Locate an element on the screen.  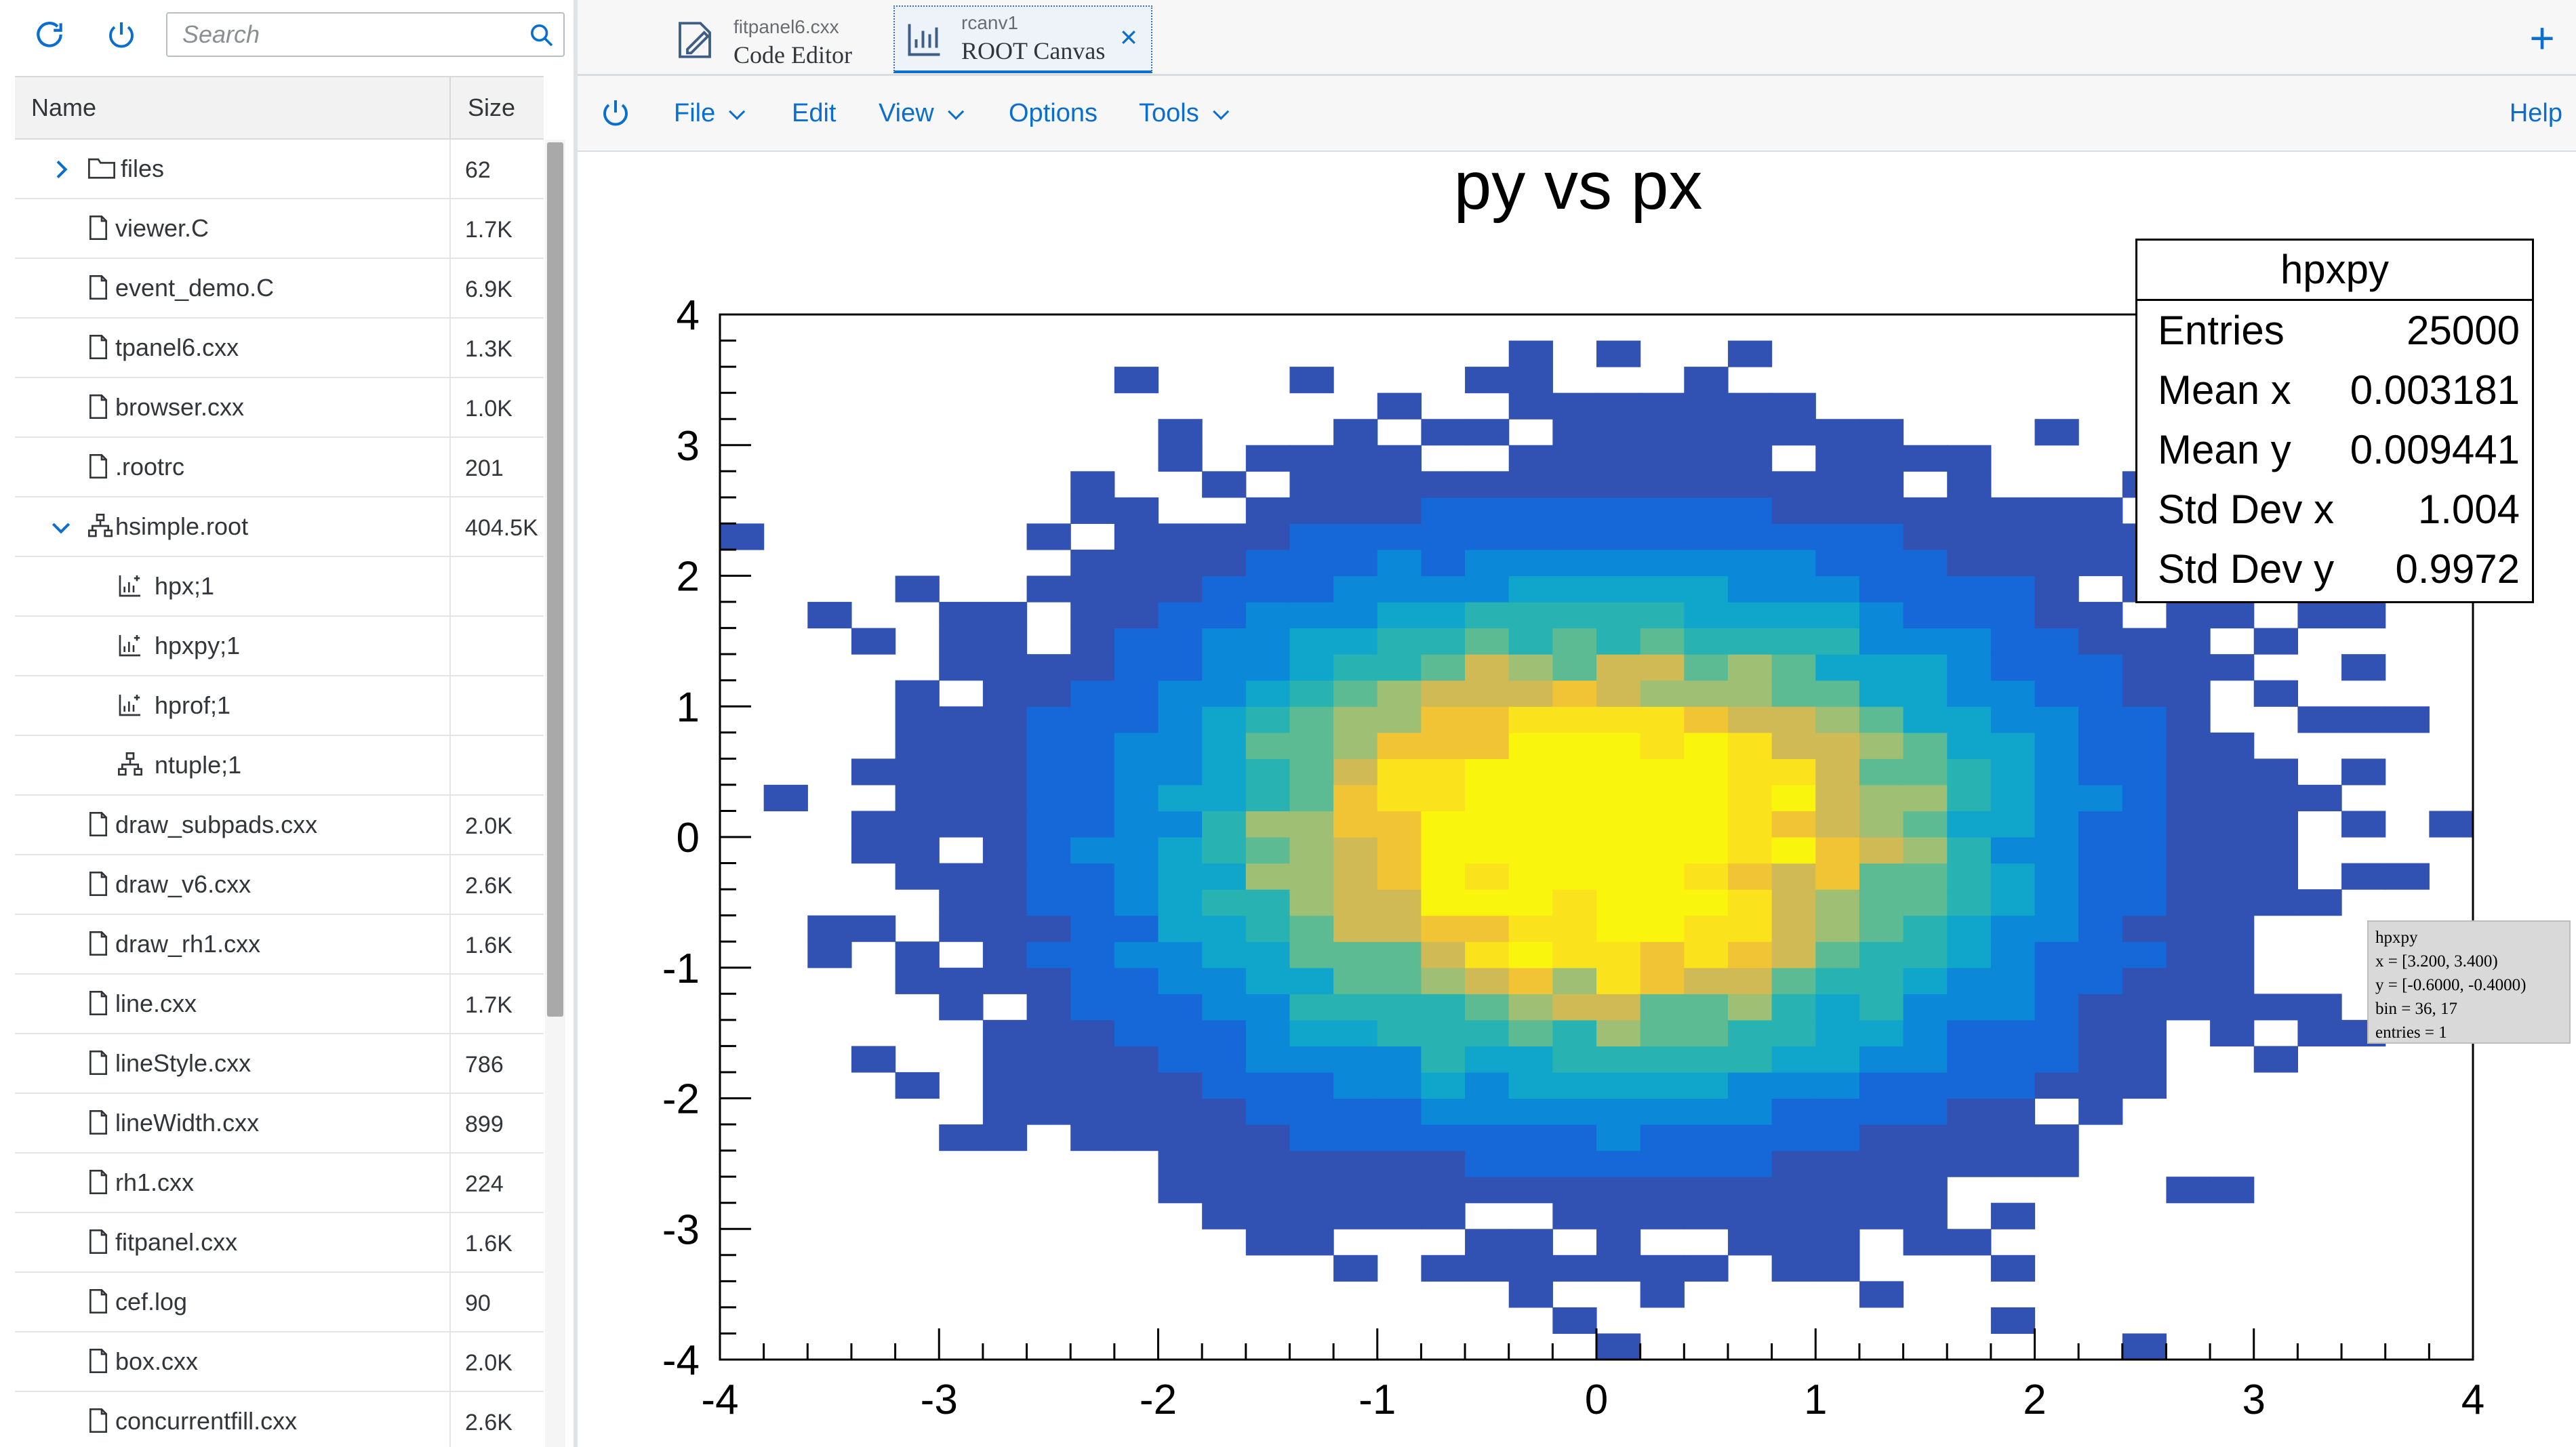
tree-row: .rootrc 201 is located at coordinates (279, 468).